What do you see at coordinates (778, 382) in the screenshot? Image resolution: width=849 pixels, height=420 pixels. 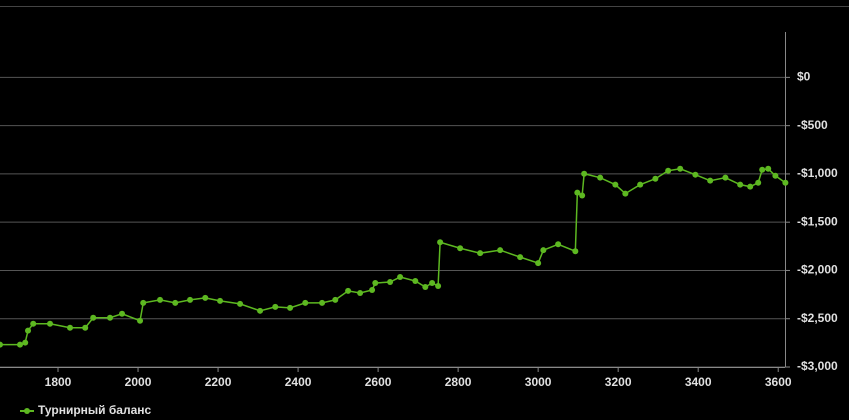 I see `x-tick-label: 3600` at bounding box center [778, 382].